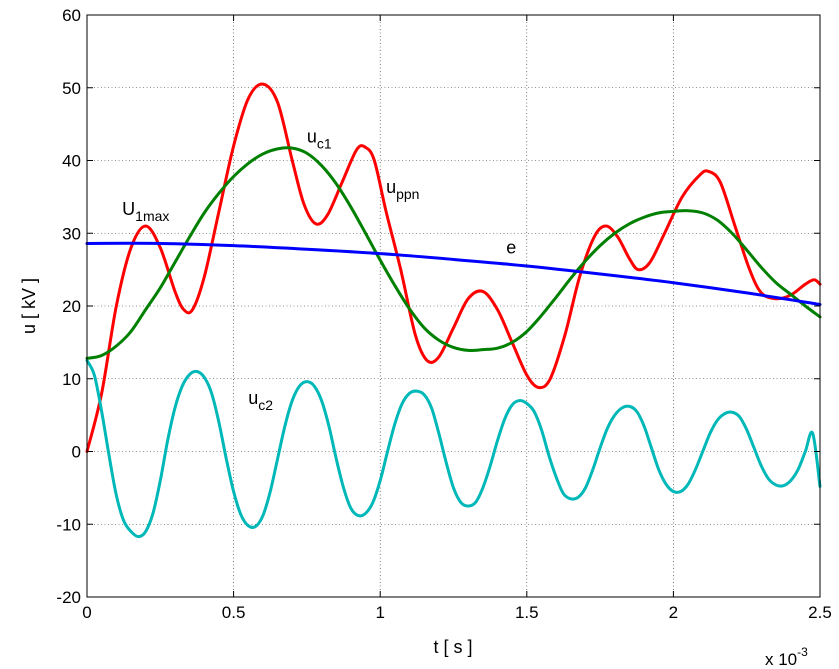 The image size is (839, 669). I want to click on y-tick-label: 30, so click(71, 233).